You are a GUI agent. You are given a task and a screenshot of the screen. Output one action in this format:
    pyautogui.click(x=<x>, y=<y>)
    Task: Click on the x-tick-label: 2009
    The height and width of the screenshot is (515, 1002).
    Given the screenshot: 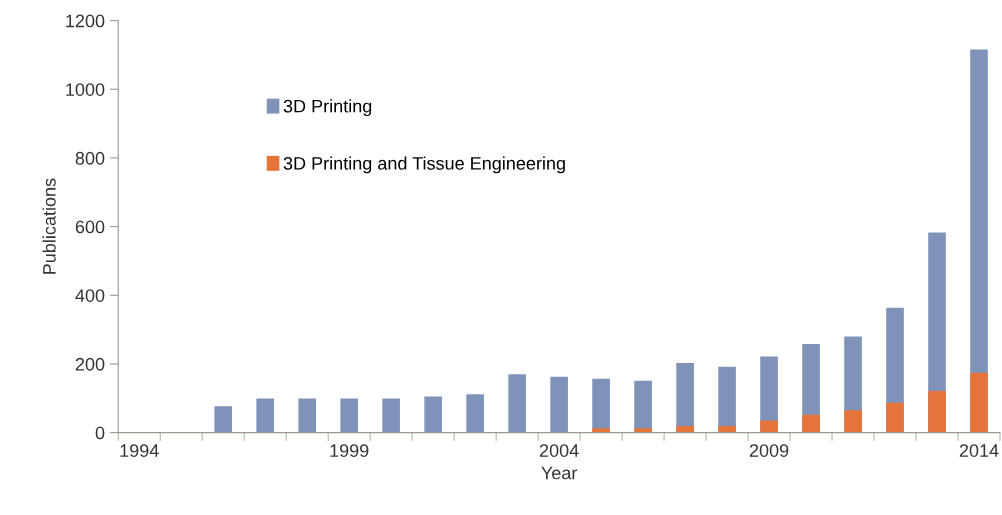 What is the action you would take?
    pyautogui.click(x=769, y=450)
    